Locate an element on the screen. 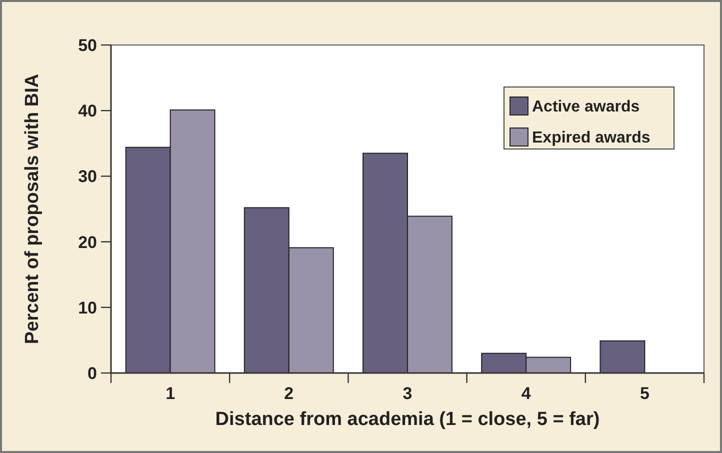 This screenshot has height=453, width=722. x-tick-label: 4 is located at coordinates (526, 393).